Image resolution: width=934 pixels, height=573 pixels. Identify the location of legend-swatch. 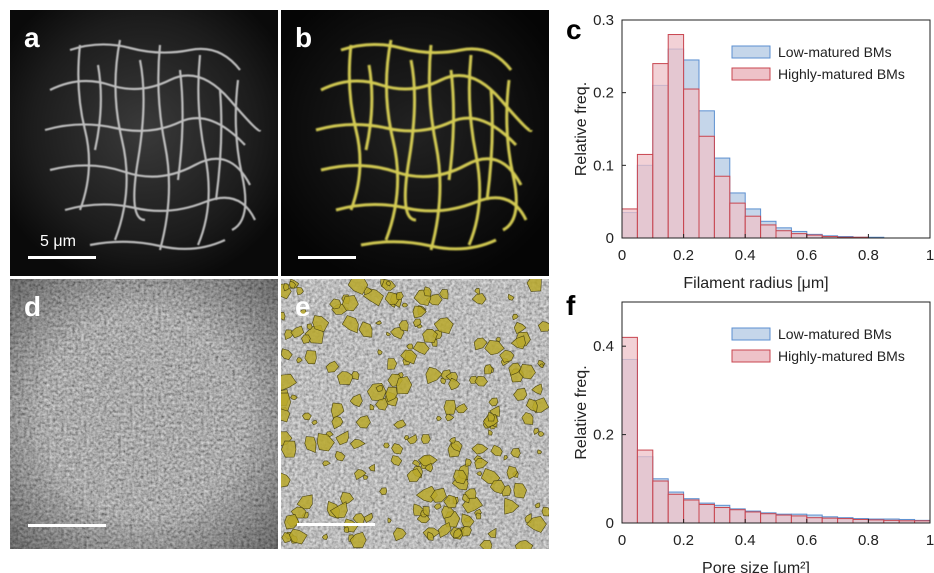
(751, 356).